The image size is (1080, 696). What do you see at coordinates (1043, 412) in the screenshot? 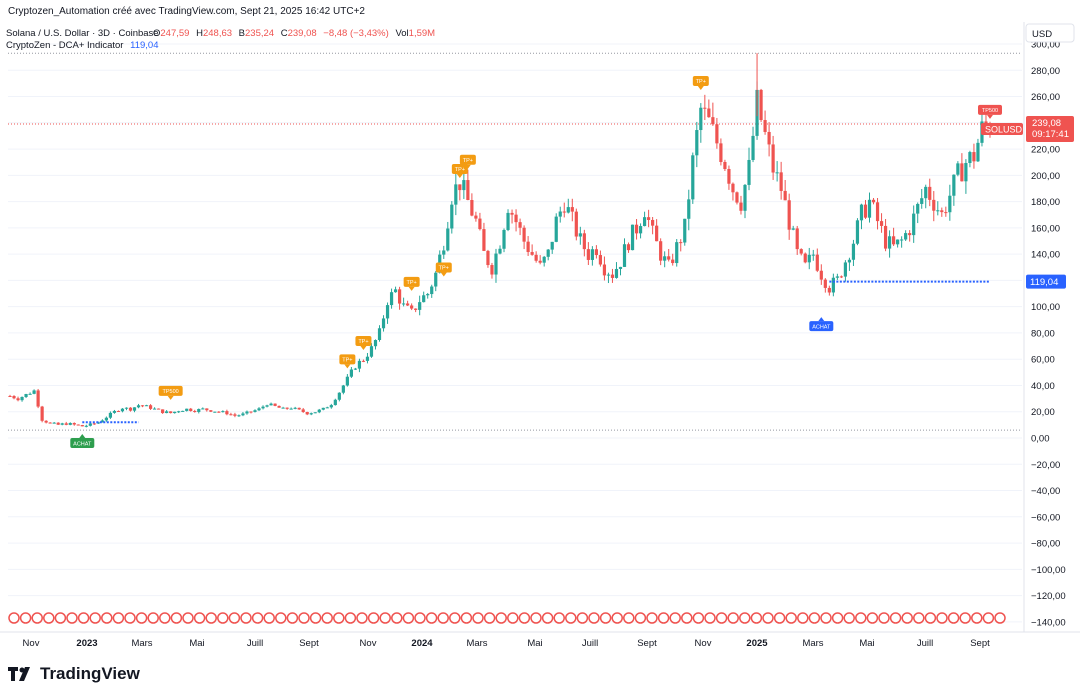
I see `price-tick-label: 20,00` at bounding box center [1043, 412].